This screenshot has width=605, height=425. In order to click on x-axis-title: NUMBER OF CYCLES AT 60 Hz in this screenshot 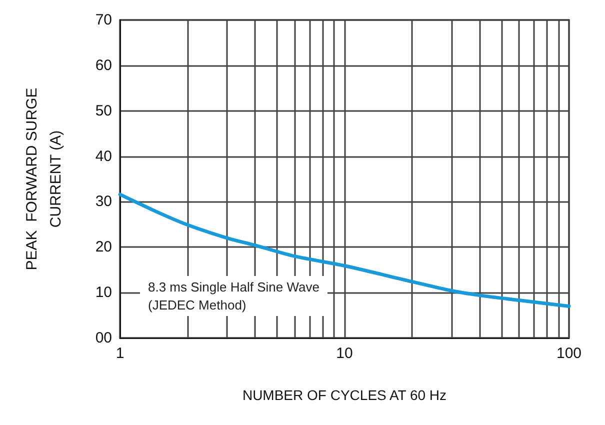, I will do `click(344, 395)`.